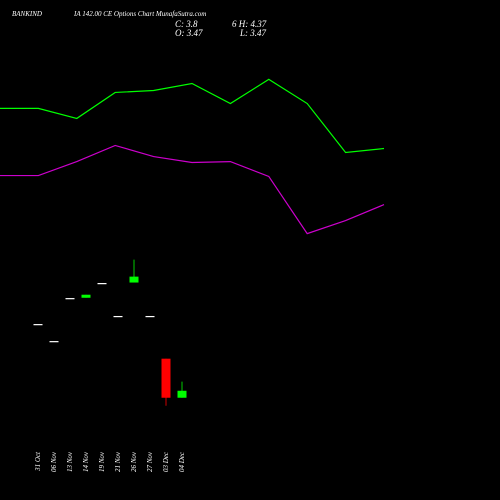  I want to click on x-tick-label: 26 Nov, so click(134, 461).